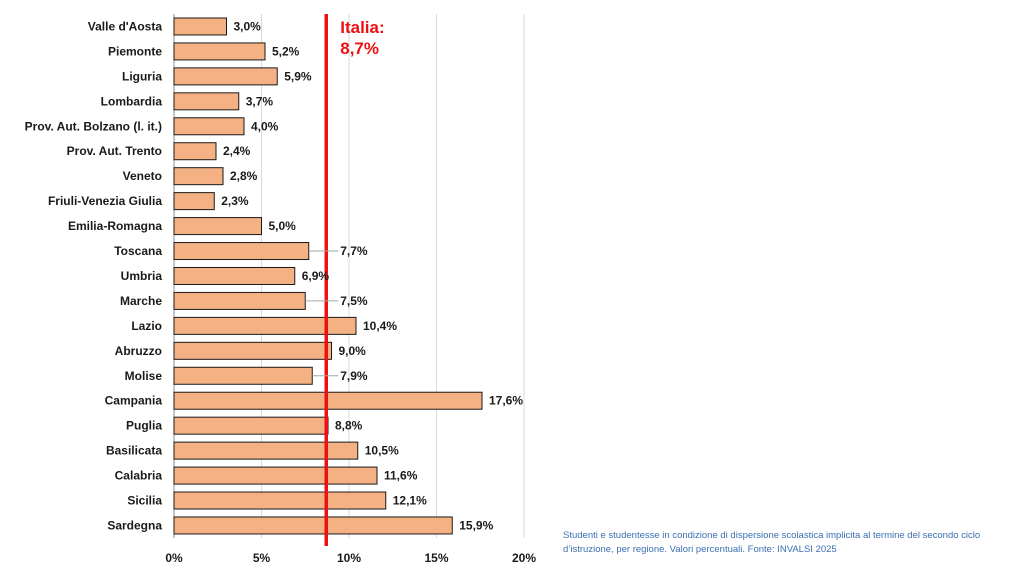 The image size is (1024, 576). I want to click on category-label: Basilicata, so click(134, 451).